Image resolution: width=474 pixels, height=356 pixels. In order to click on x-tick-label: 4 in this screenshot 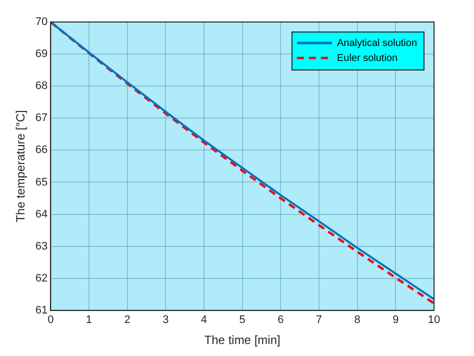, I will do `click(204, 320)`.